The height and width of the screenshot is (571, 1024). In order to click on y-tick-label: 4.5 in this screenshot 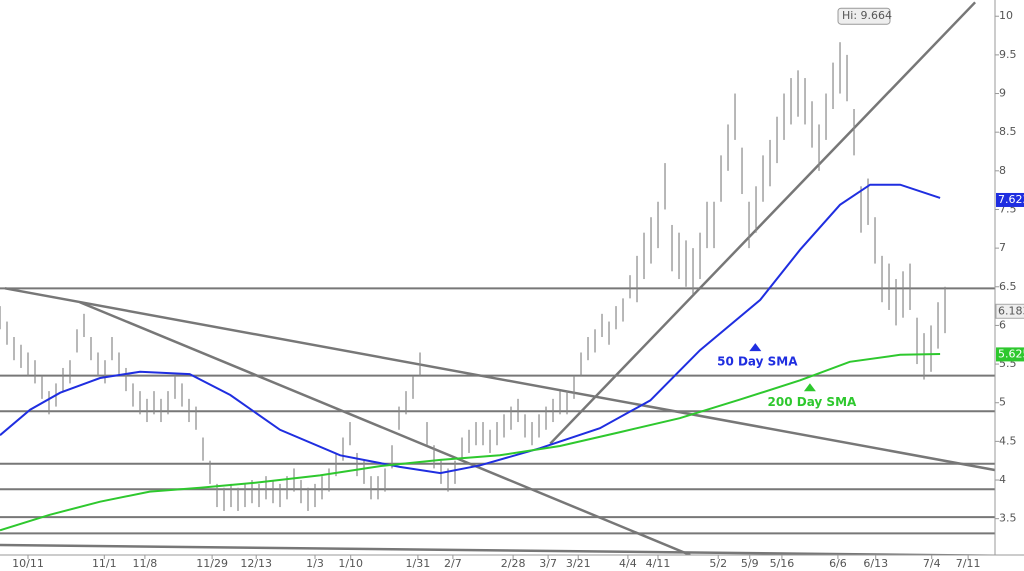, I will do `click(1008, 440)`.